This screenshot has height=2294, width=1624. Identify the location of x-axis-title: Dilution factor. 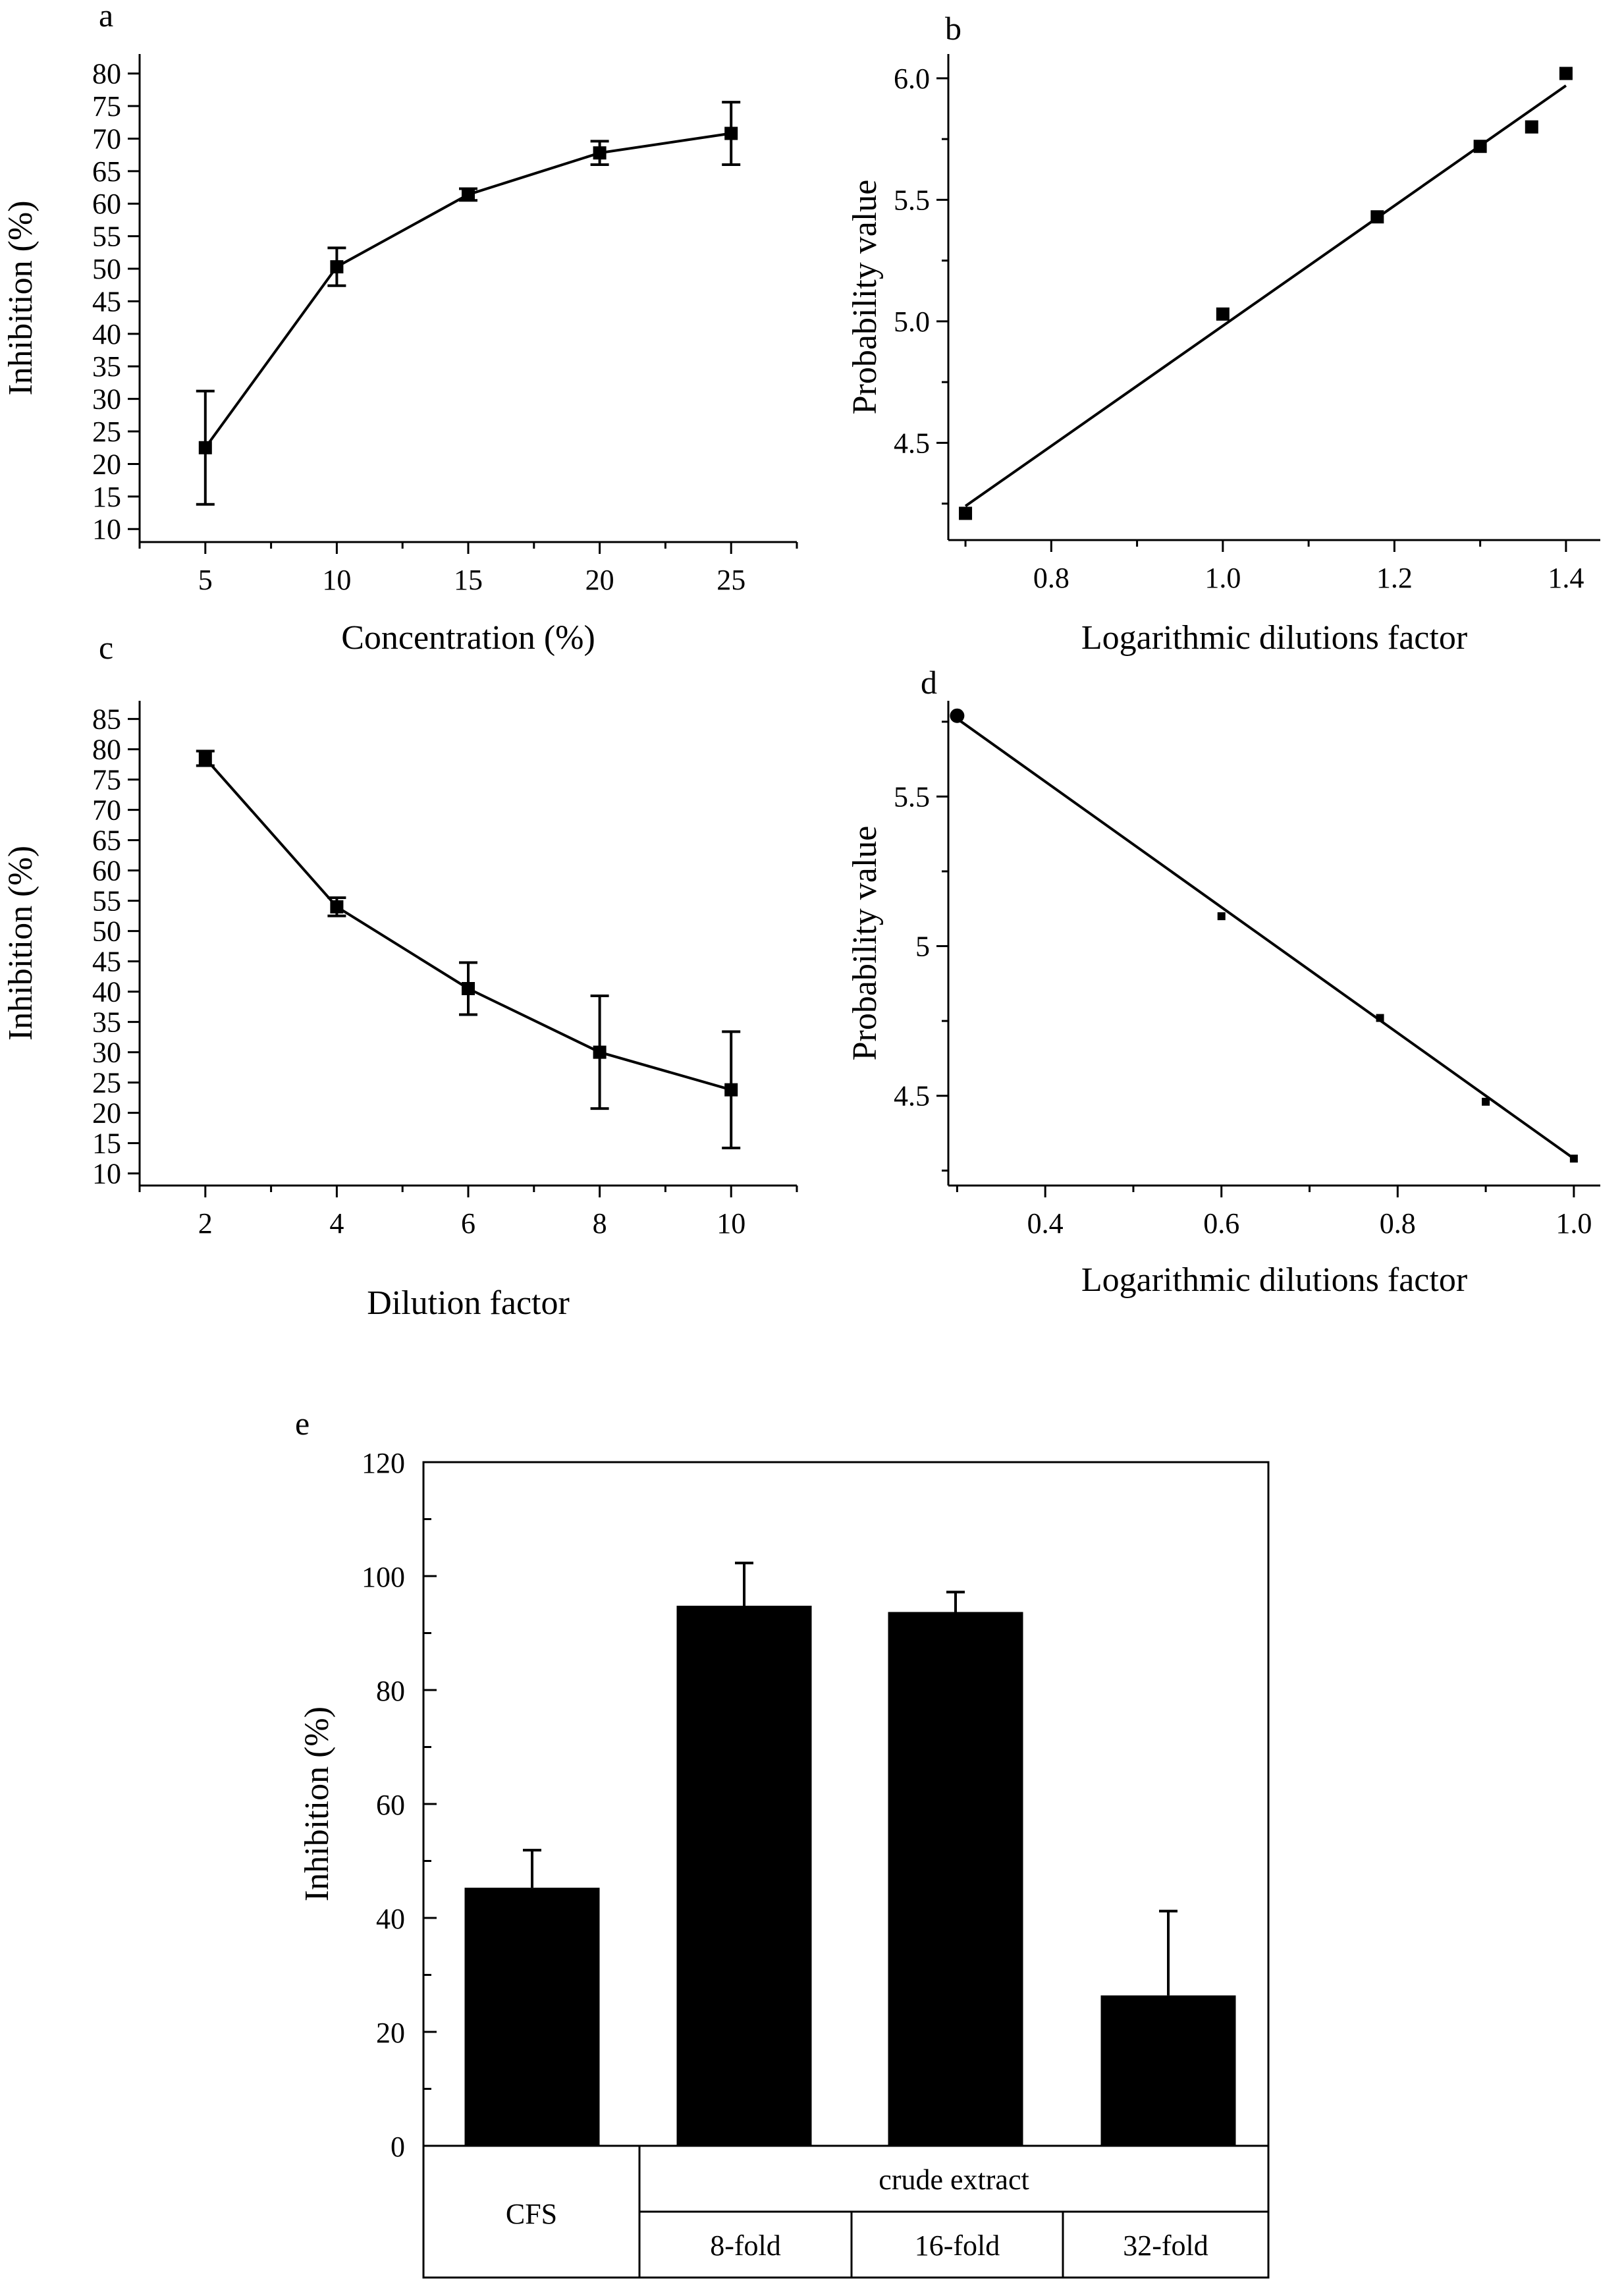
(468, 1303).